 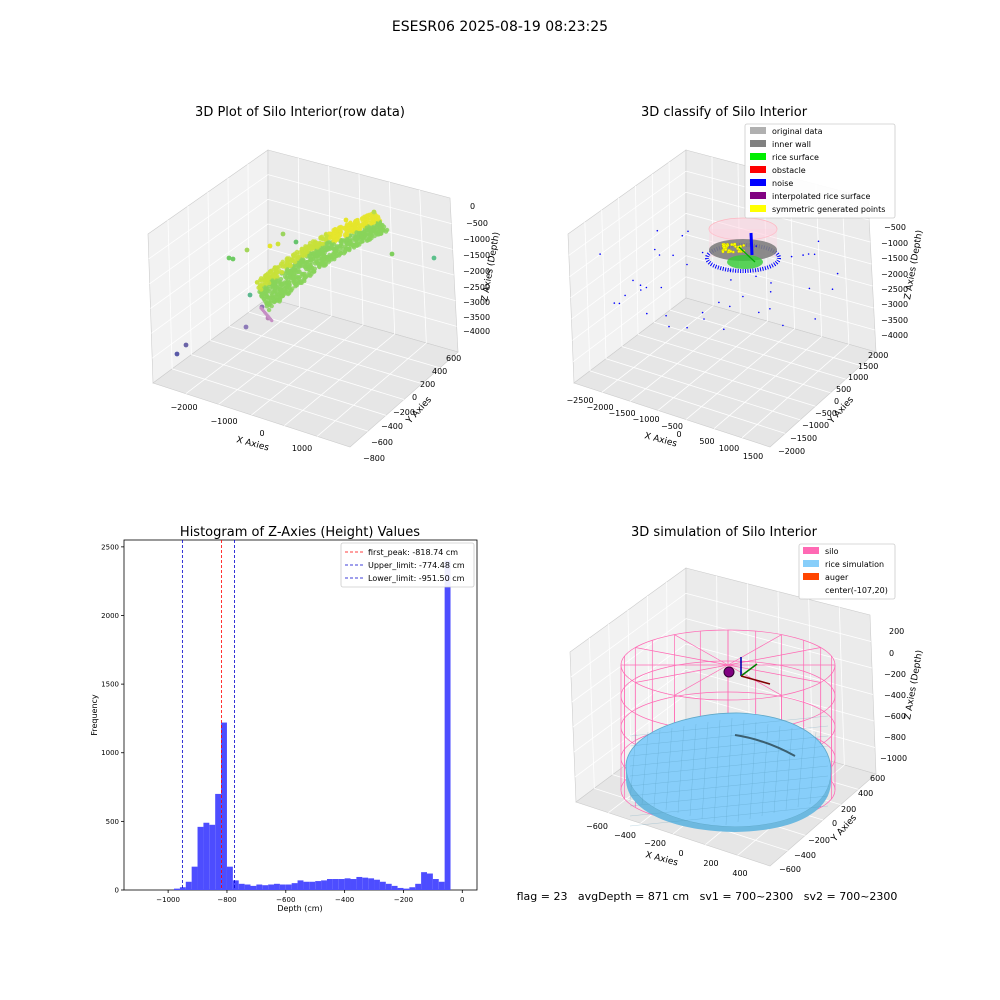 I want to click on panel2-xtick: −2500, so click(x=579, y=400).